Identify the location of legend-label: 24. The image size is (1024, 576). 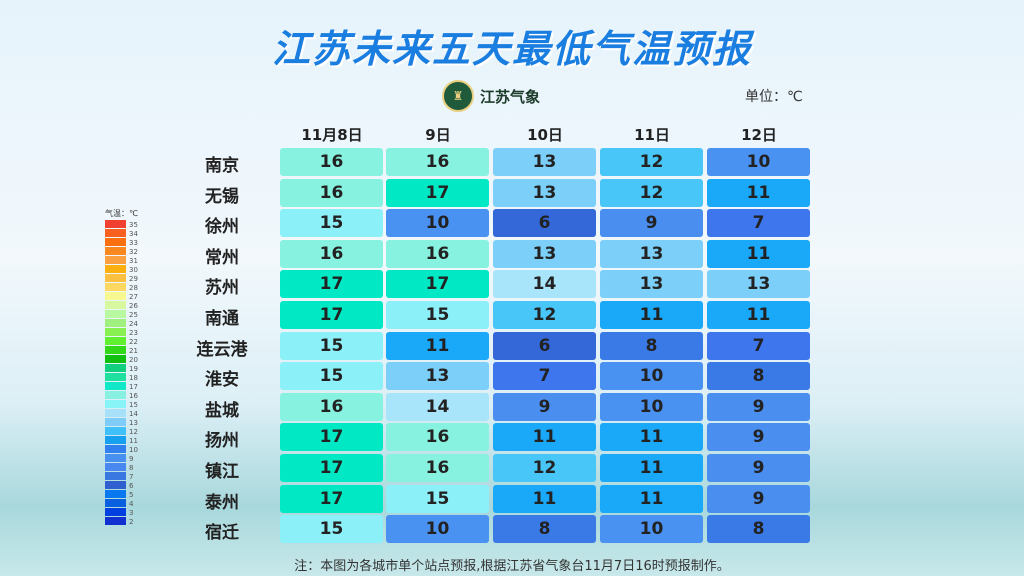
(133, 324).